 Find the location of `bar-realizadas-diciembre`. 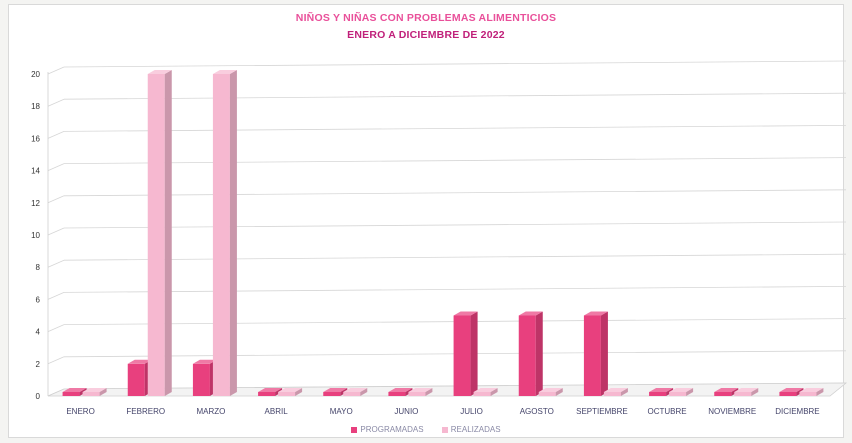

bar-realizadas-diciembre is located at coordinates (811, 392).